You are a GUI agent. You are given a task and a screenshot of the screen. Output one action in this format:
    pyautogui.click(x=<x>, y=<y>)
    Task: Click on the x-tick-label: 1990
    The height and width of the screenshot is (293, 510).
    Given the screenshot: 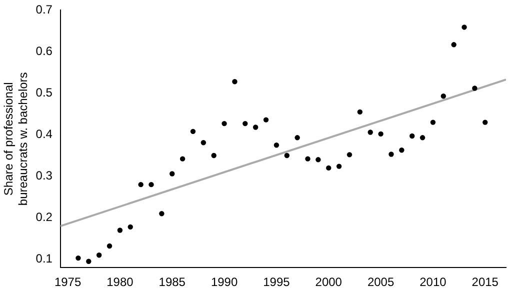 What is the action you would take?
    pyautogui.click(x=224, y=282)
    